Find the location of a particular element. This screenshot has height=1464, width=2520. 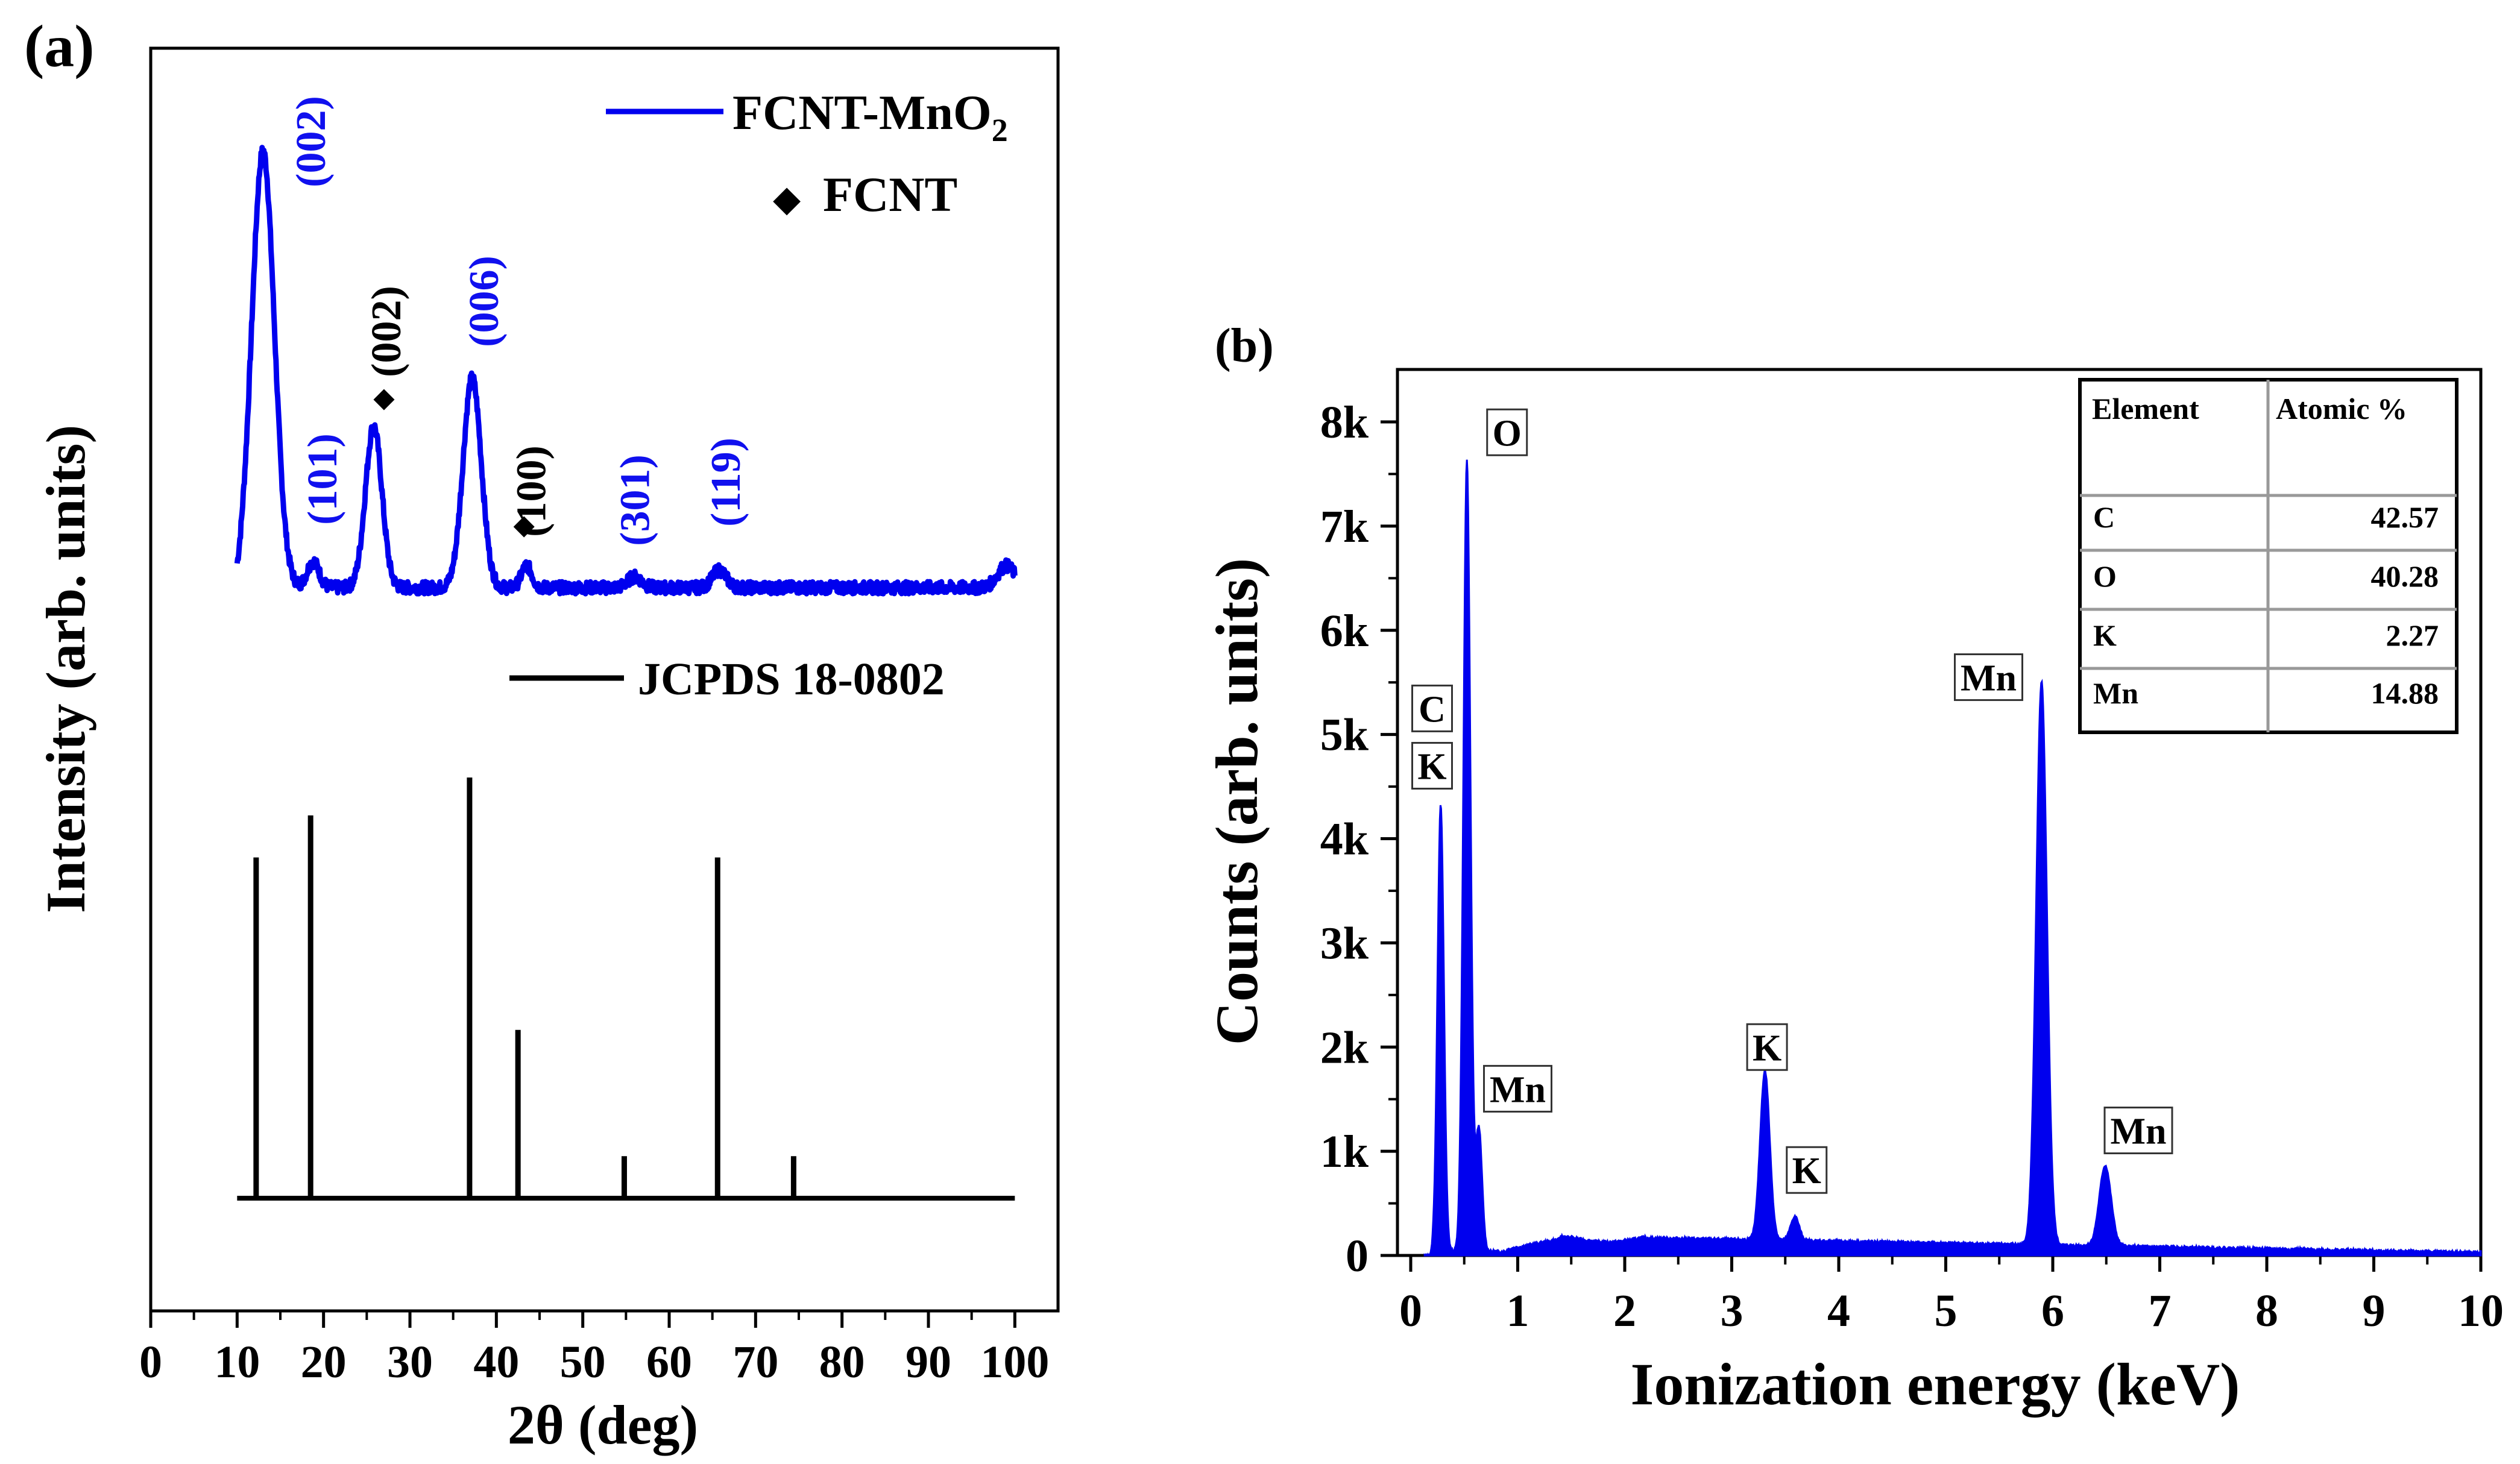

panel-a-x-axis: 0 10 20 30 40 50 60 70 80 90 100 is located at coordinates (594, 1349).